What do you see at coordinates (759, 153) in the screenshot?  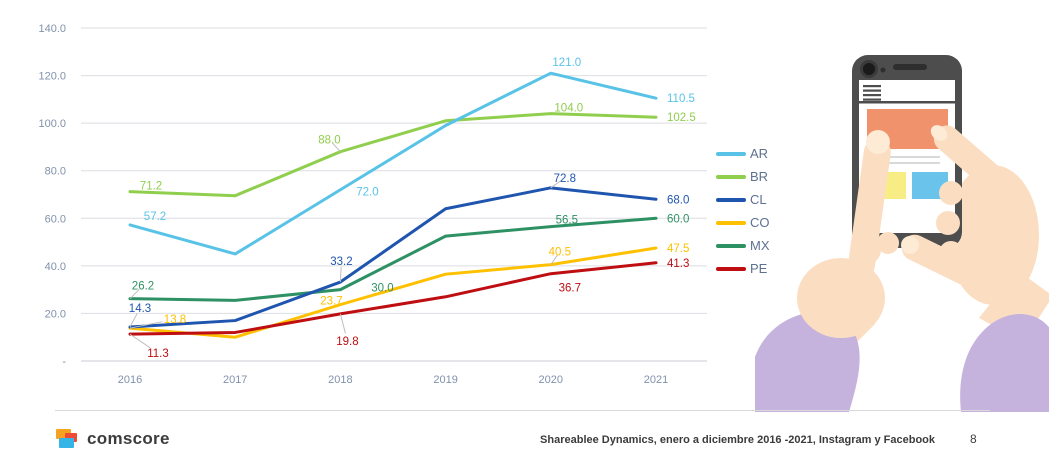 I see `legend-label-AR: AR` at bounding box center [759, 153].